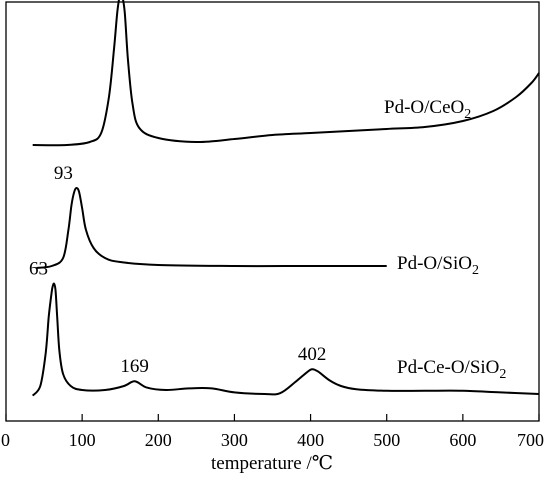 This screenshot has width=560, height=478. What do you see at coordinates (38, 269) in the screenshot?
I see `peak-label-63: 63` at bounding box center [38, 269].